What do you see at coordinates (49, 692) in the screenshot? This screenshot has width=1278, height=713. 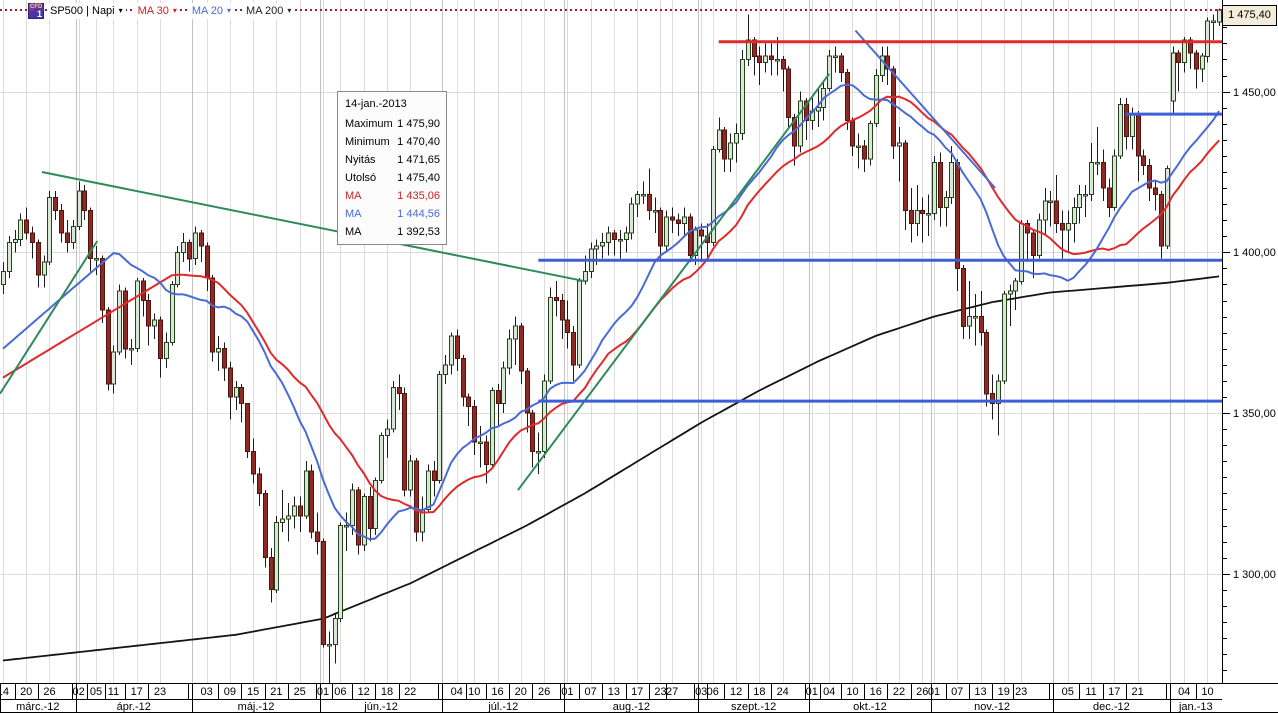 I see `x-axis-day-label: 26` at bounding box center [49, 692].